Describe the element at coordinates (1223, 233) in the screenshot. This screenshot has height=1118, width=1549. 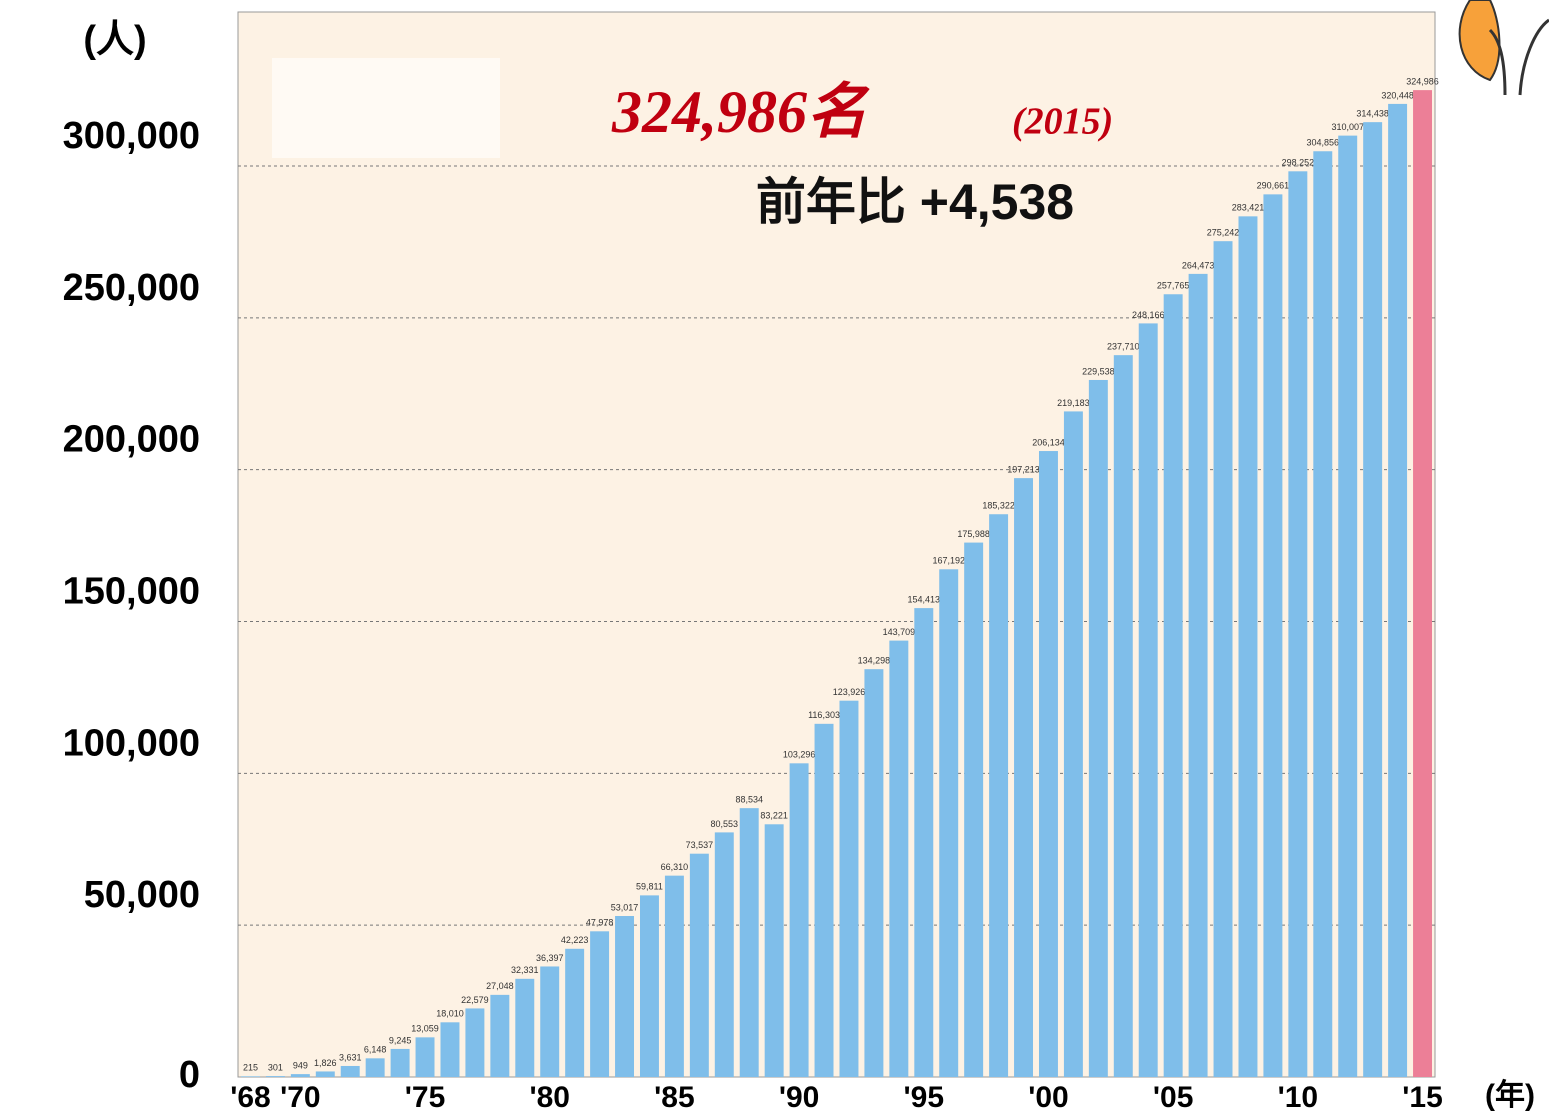
I see `value-label: 275,242` at that location.